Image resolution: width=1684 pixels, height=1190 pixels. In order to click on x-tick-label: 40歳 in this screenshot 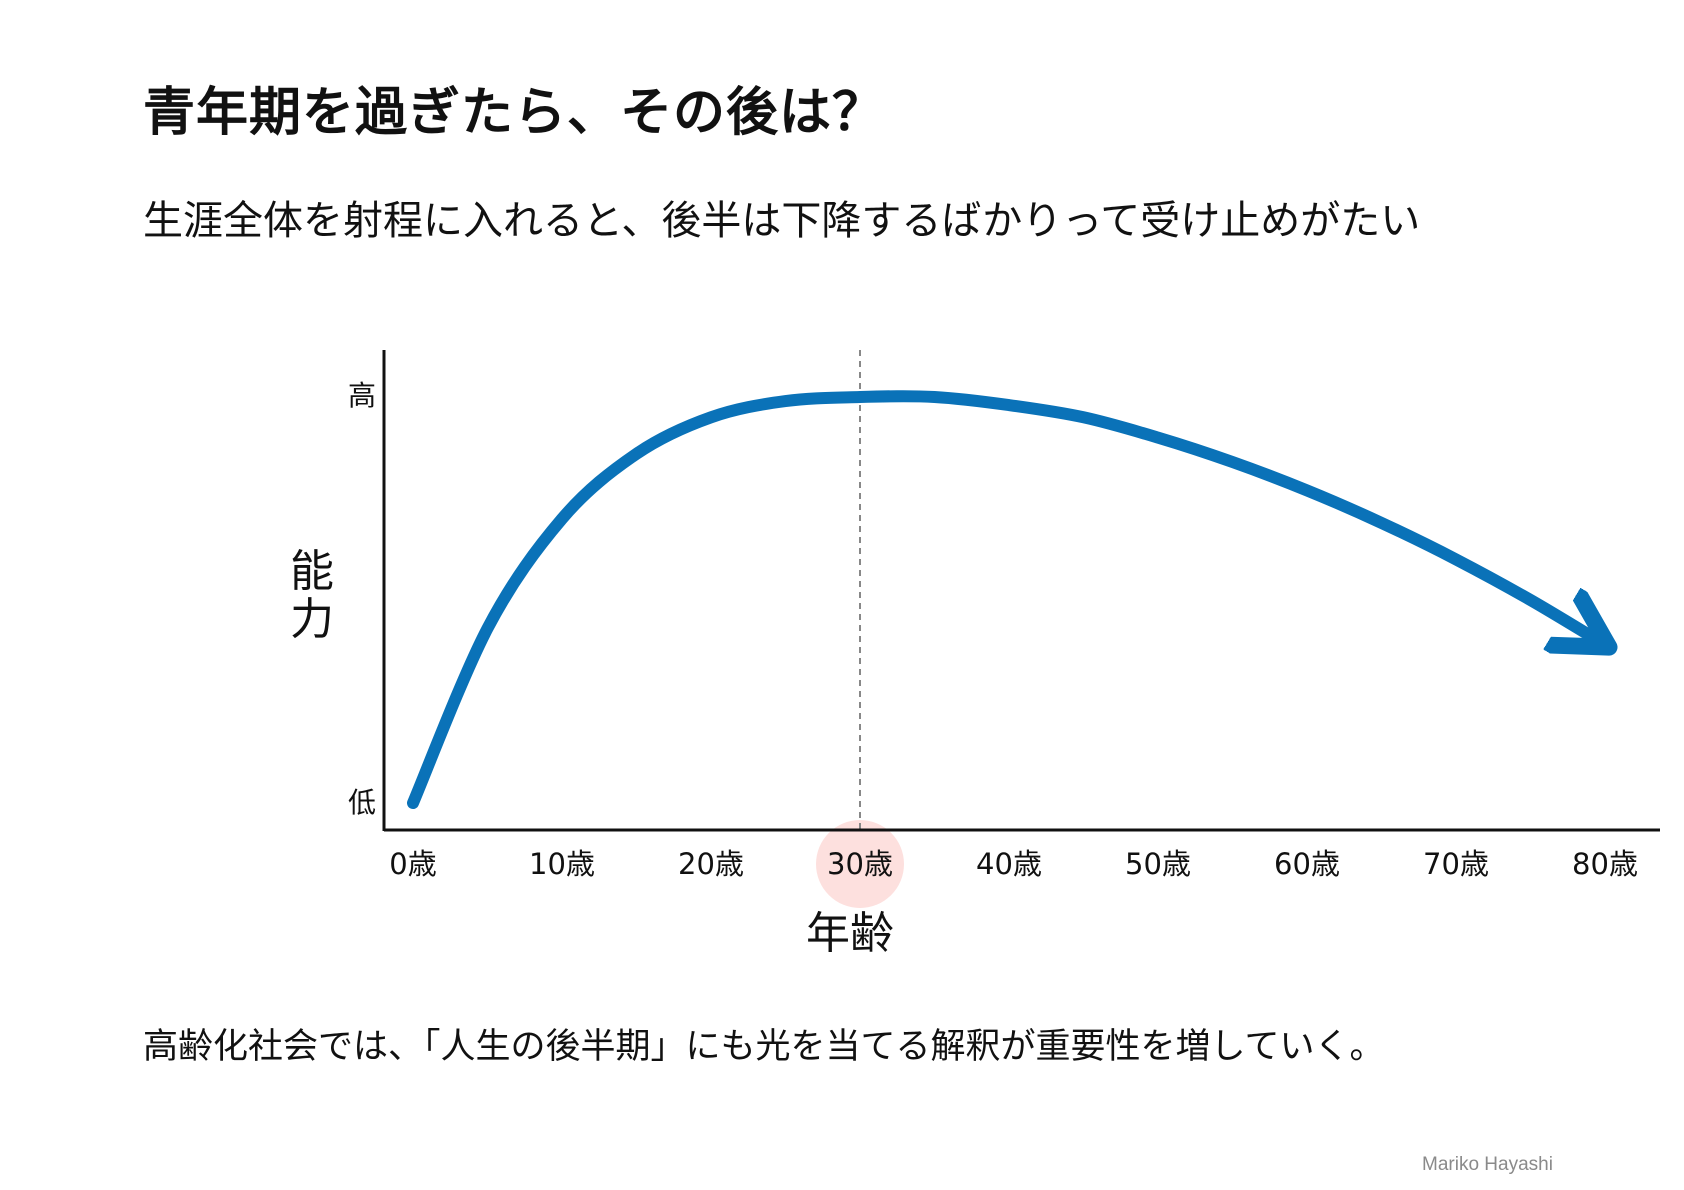, I will do `click(1009, 864)`.